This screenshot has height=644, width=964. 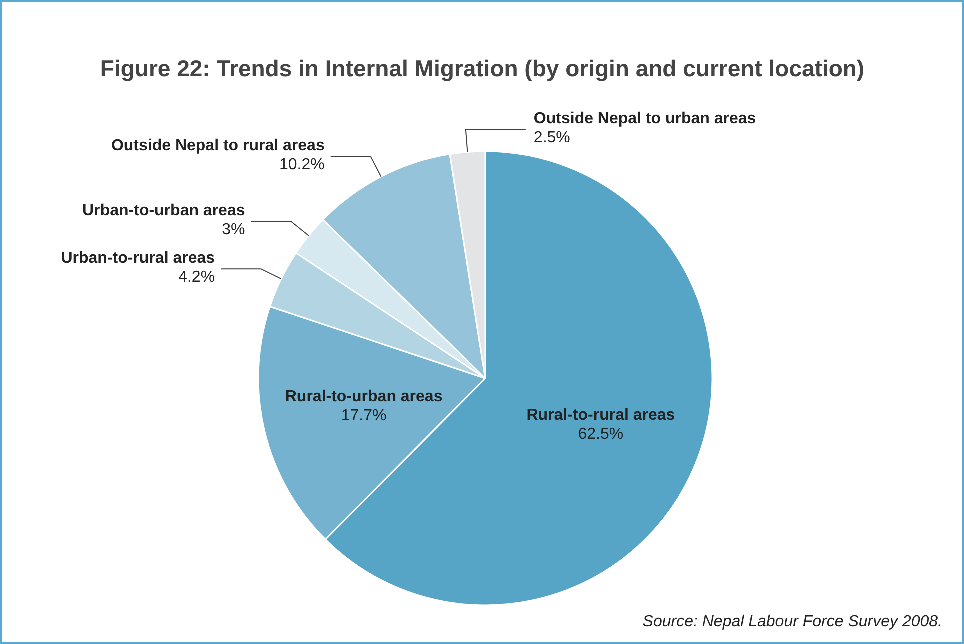 What do you see at coordinates (482, 69) in the screenshot?
I see `chart-title: Figure 22: Trends in Internal Migration (by origin and current location)` at bounding box center [482, 69].